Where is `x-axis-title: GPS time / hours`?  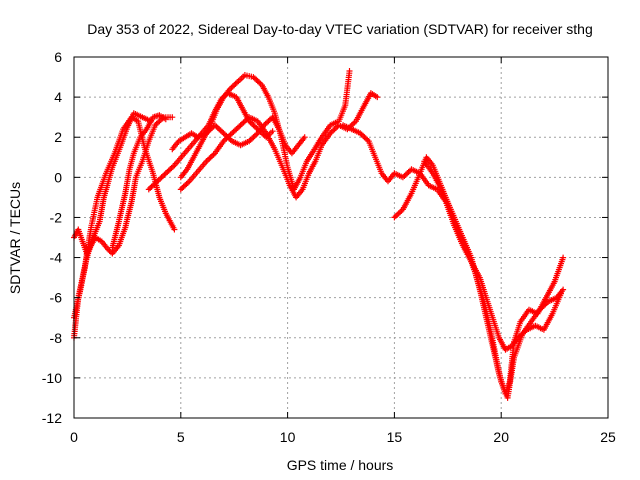 x-axis-title: GPS time / hours is located at coordinates (340, 465).